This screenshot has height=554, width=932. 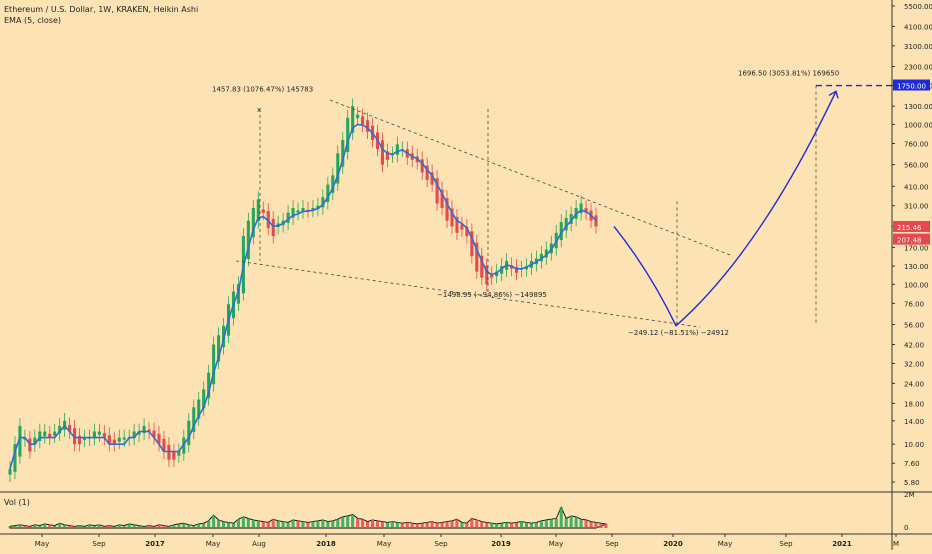 I want to click on annotation-projection_target: 1696.50 (3053.81%) 169650, so click(x=788, y=74).